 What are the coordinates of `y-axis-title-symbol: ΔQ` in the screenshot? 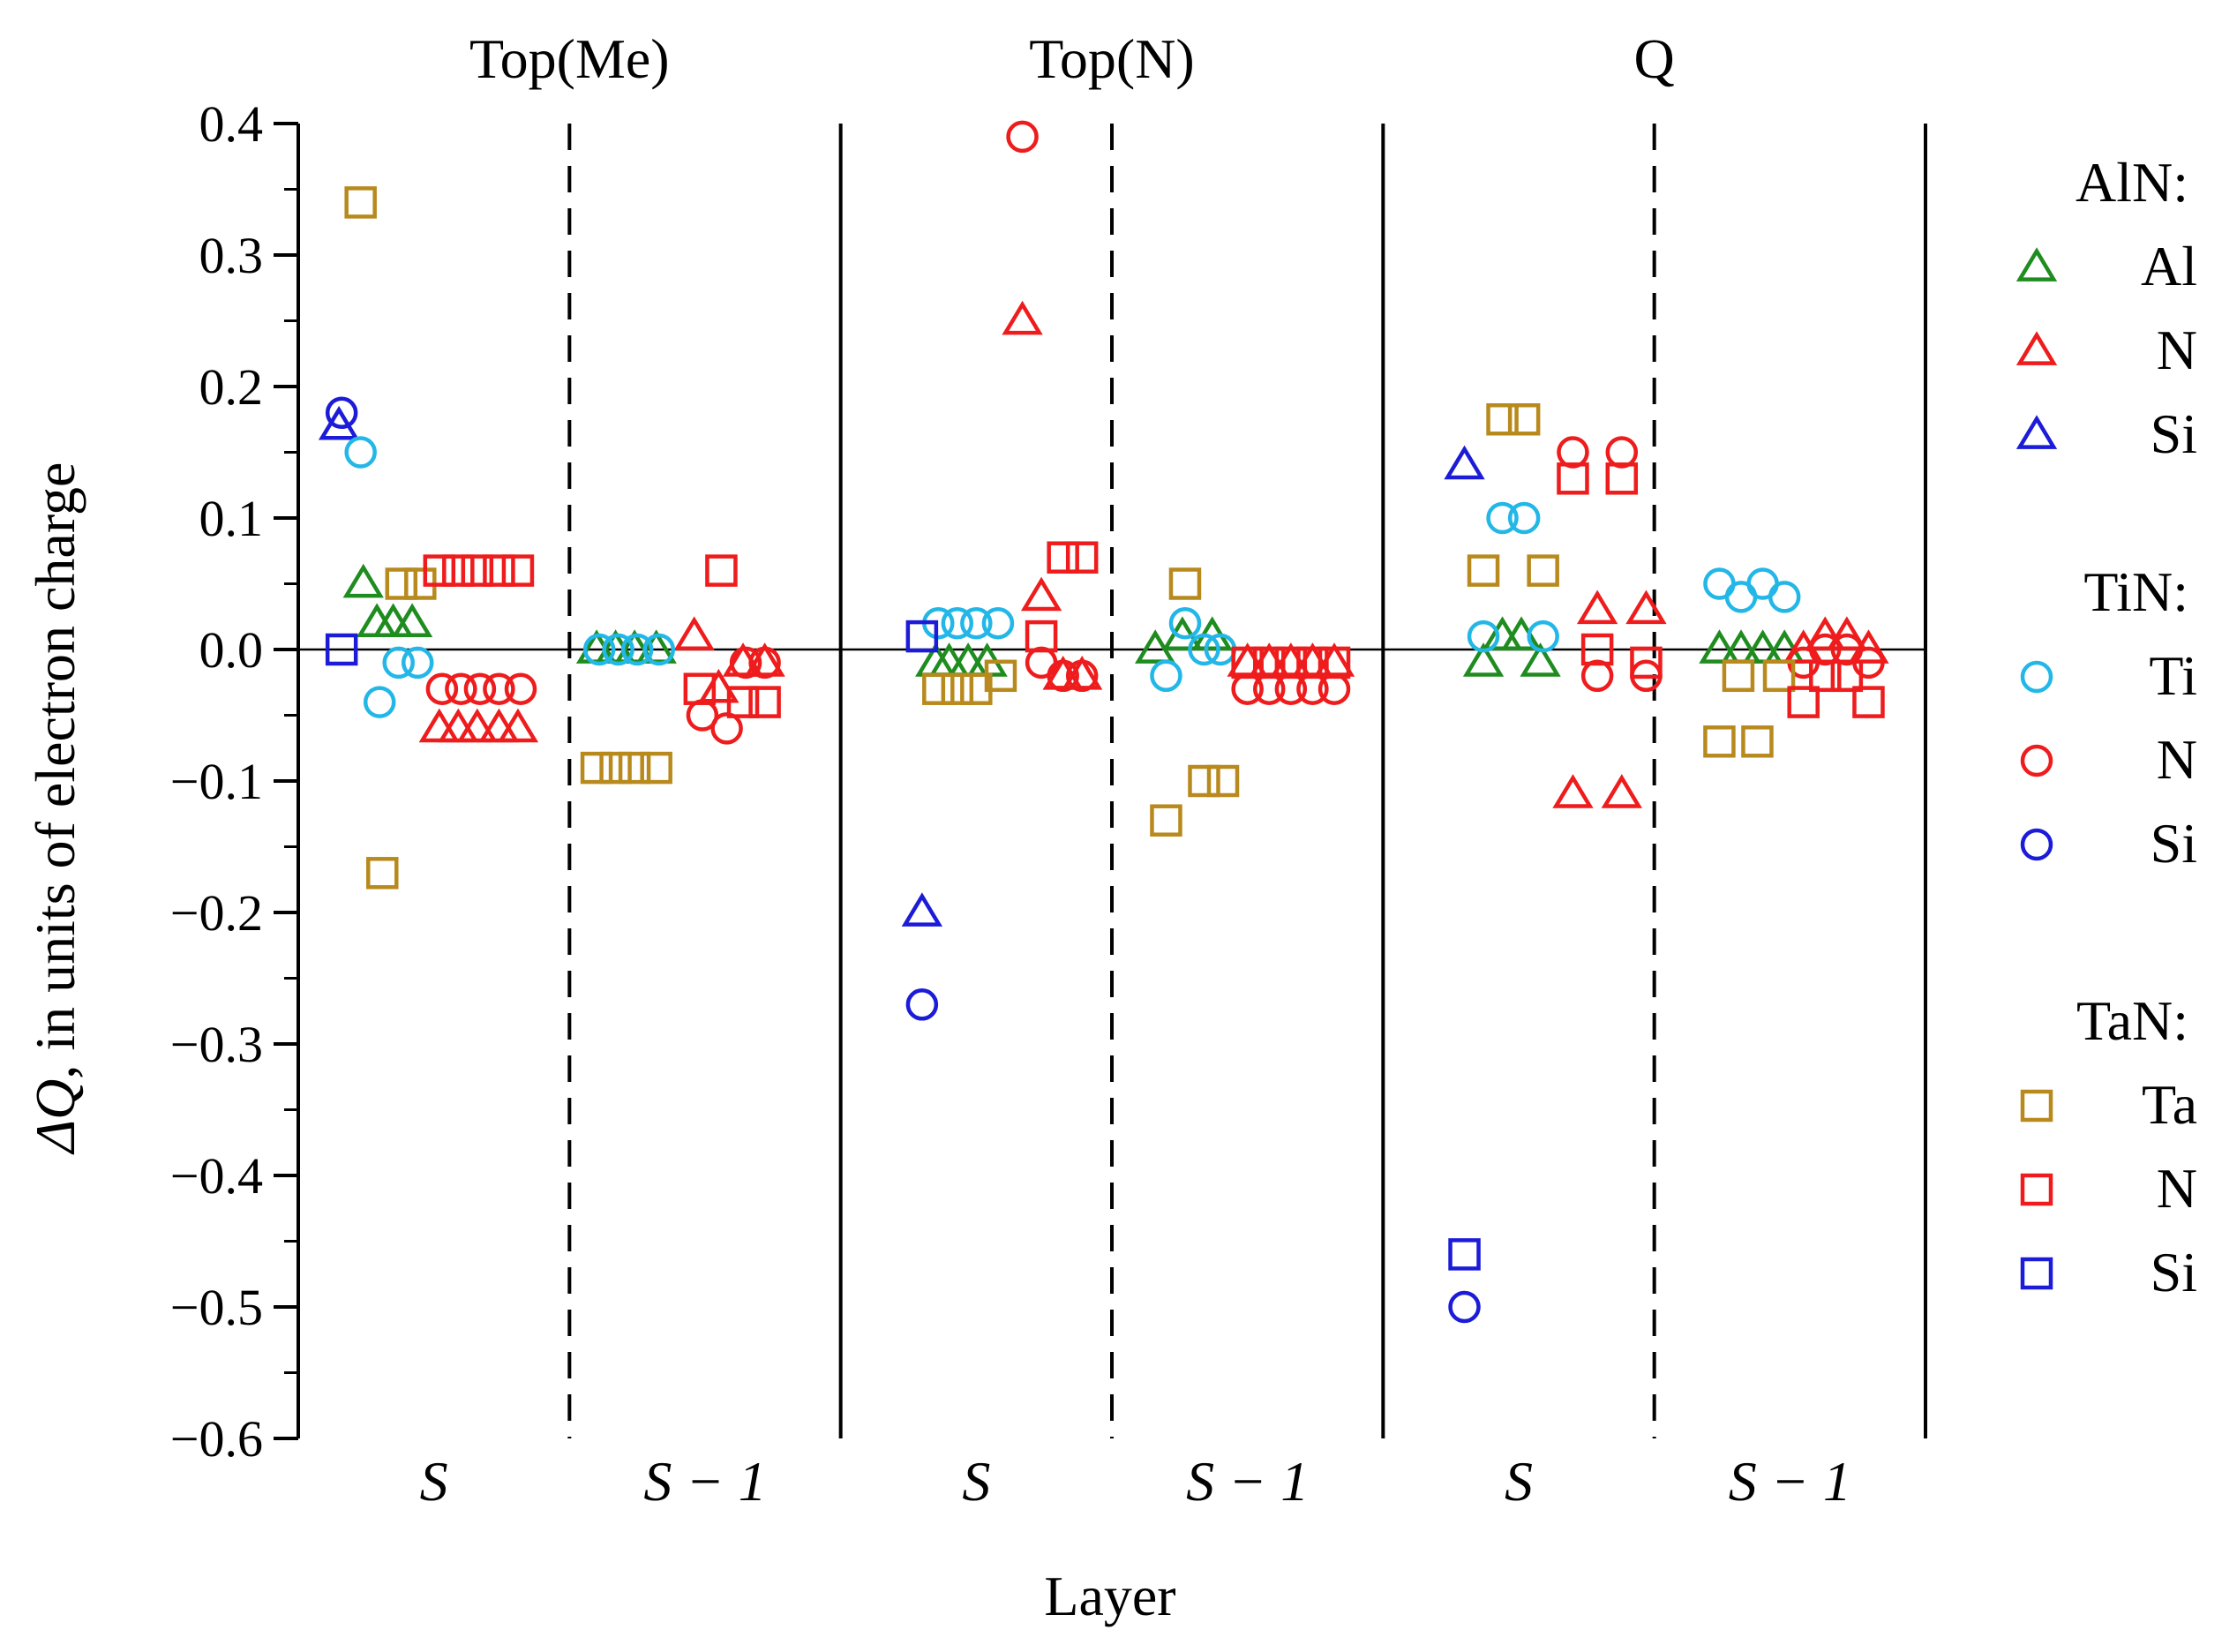 It's located at (55, 1117).